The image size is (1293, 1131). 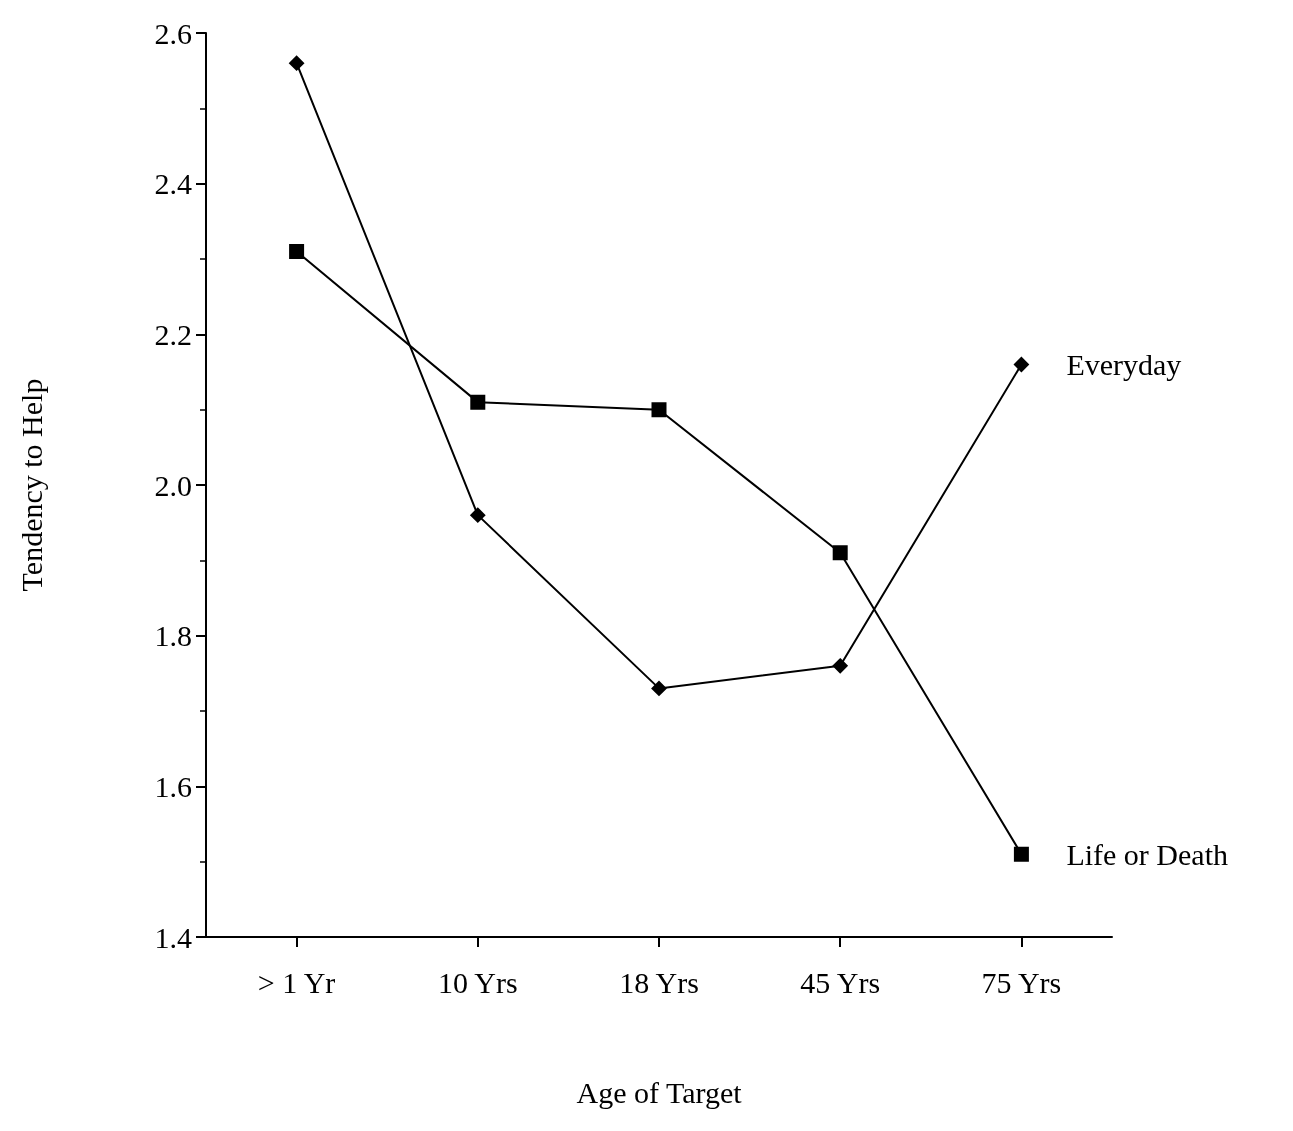 What do you see at coordinates (173, 937) in the screenshot?
I see `y-tick-label: 1.4` at bounding box center [173, 937].